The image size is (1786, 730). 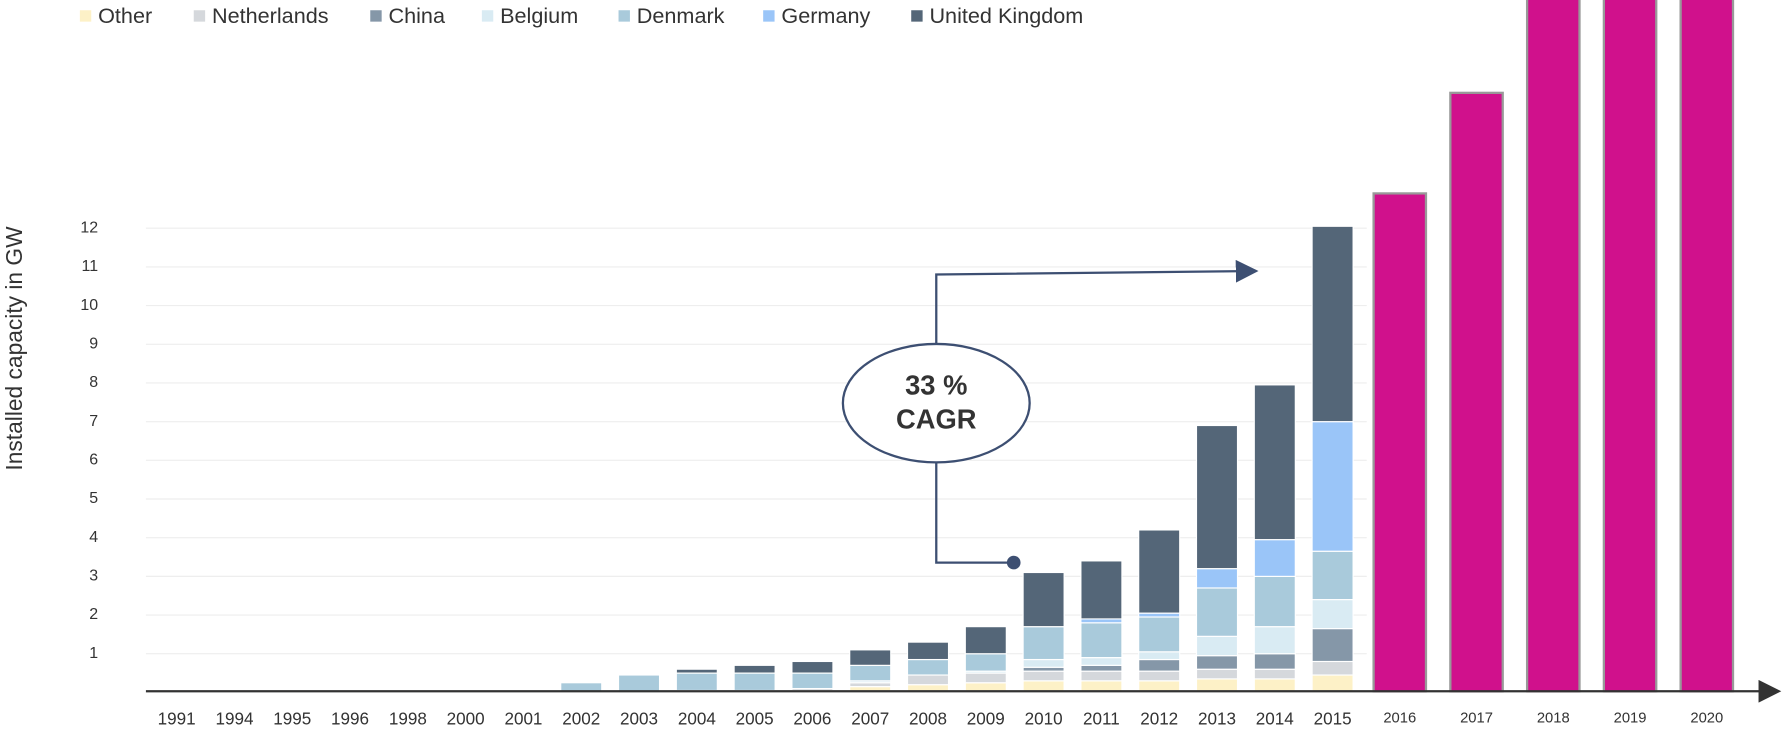 What do you see at coordinates (1333, 718) in the screenshot?
I see `x-tick-label: 2015` at bounding box center [1333, 718].